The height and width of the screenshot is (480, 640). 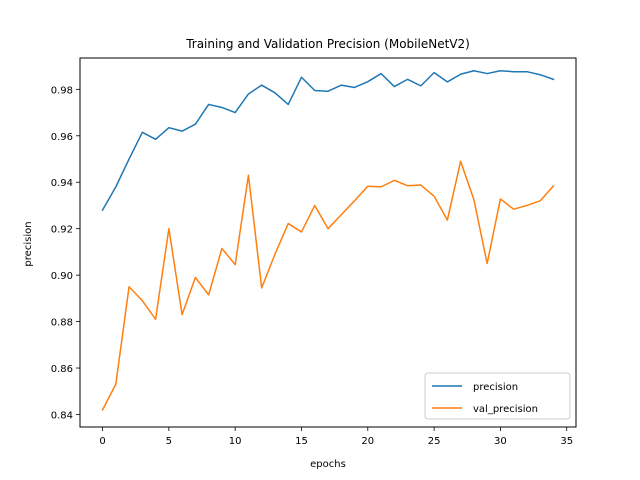 I want to click on y-tick-label: 0.90, so click(x=62, y=276).